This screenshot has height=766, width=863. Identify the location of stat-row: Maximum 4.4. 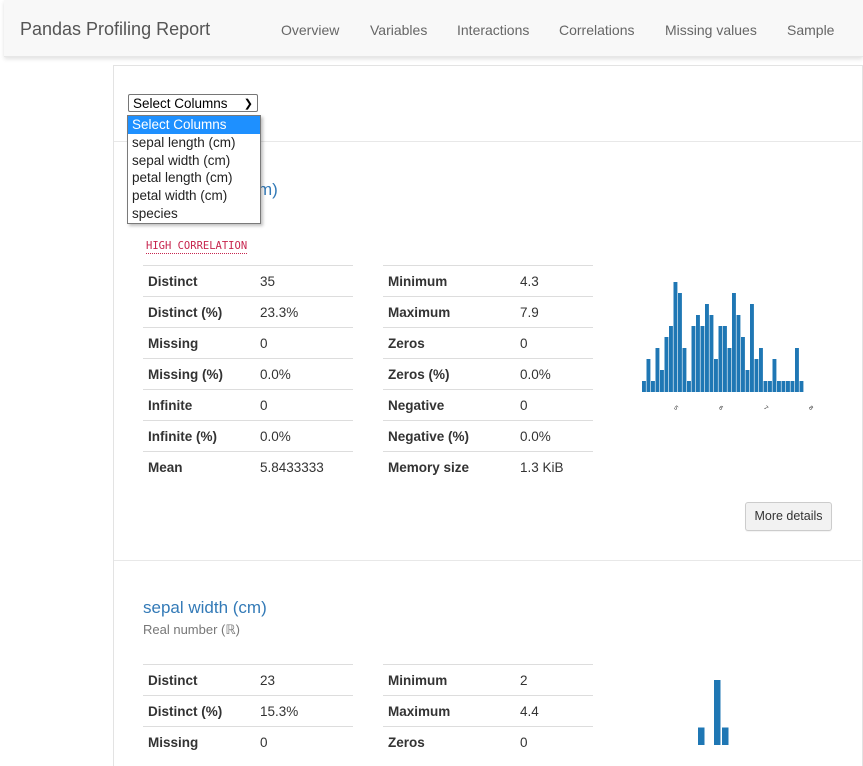
(488, 711).